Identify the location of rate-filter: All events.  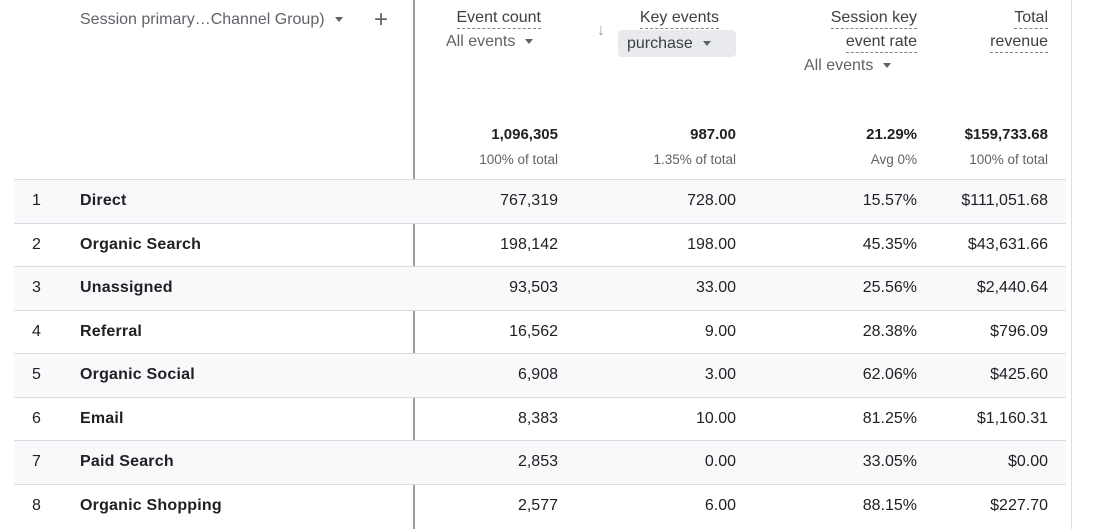
(848, 66).